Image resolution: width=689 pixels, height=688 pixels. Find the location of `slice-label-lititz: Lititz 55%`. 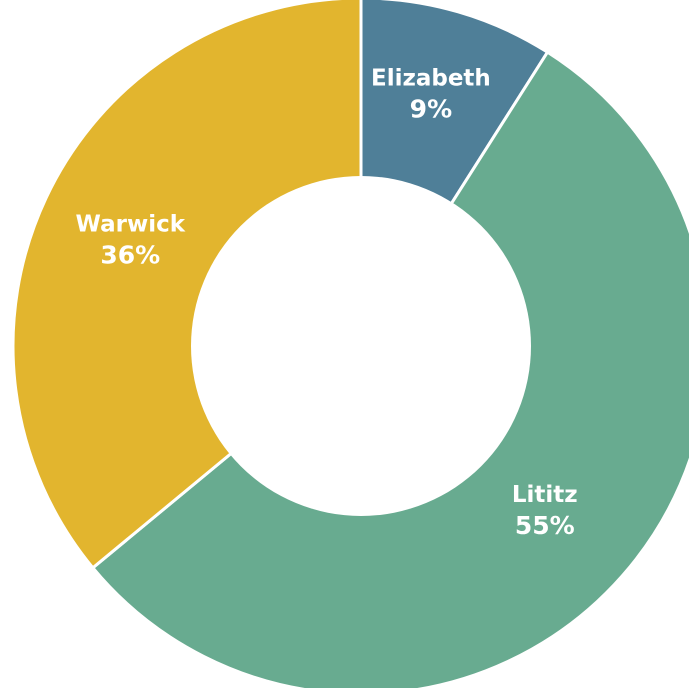

slice-label-lititz: Lititz 55% is located at coordinates (545, 511).